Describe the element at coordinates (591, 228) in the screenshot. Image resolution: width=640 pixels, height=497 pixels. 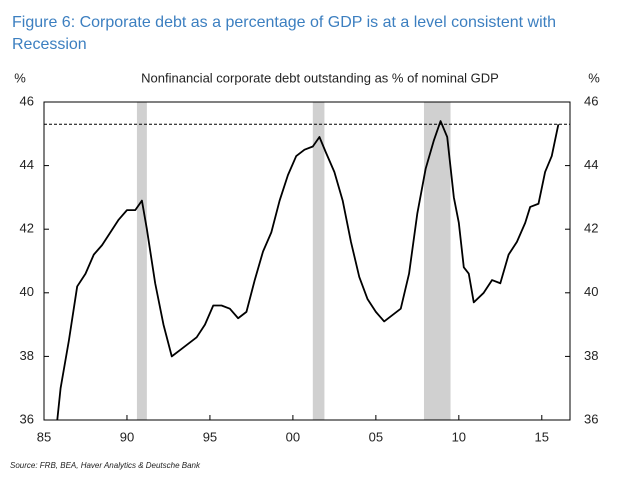
I see `y2-tick-label: 42` at that location.